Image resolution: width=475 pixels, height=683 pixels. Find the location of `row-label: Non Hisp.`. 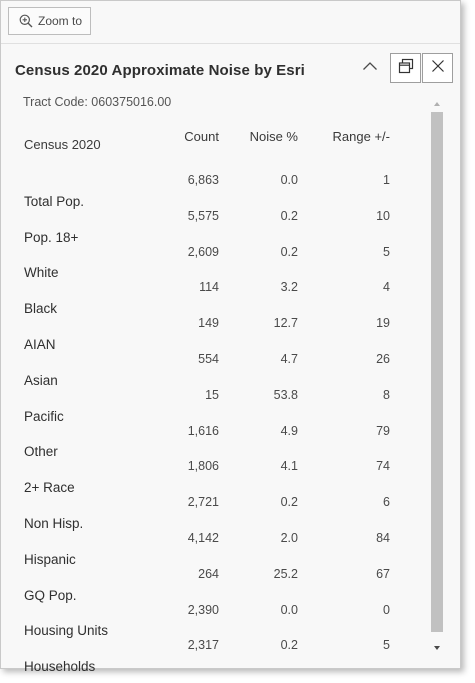

row-label: Non Hisp. is located at coordinates (54, 523).